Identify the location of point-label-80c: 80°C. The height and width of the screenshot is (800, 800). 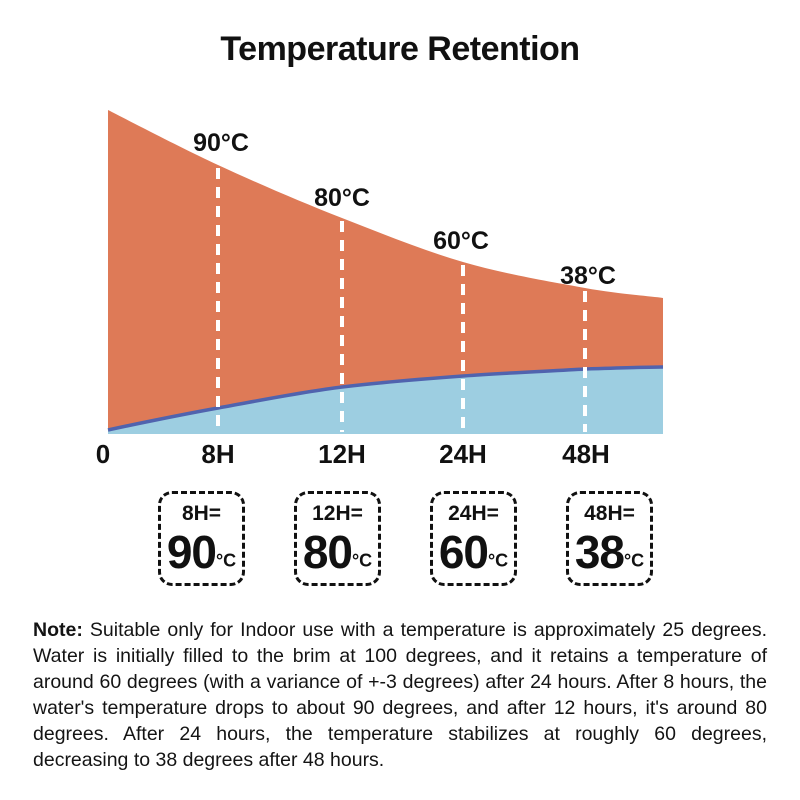
(342, 198).